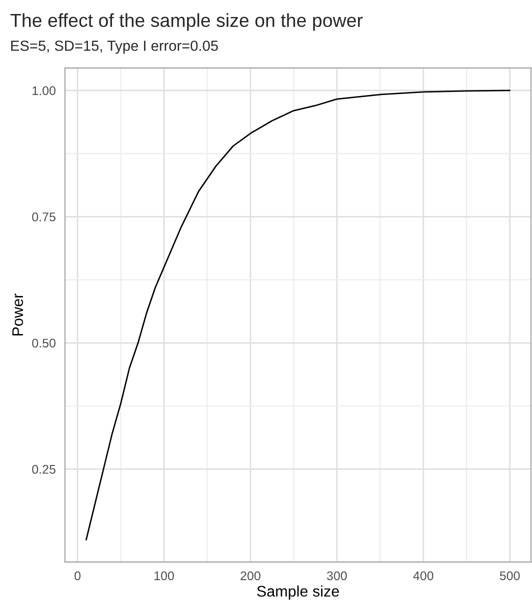  I want to click on x-tick-label: 0, so click(77, 575).